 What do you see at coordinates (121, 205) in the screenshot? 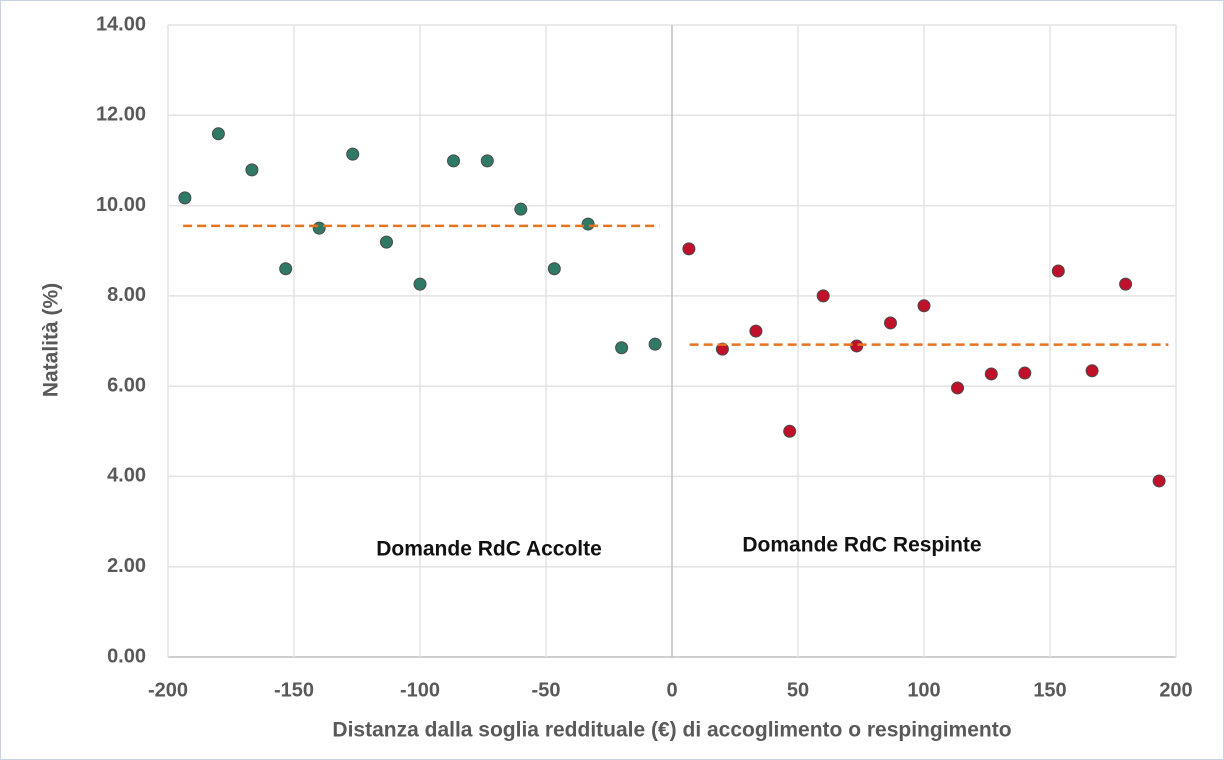
I see `y-tick-label: 10.00` at bounding box center [121, 205].